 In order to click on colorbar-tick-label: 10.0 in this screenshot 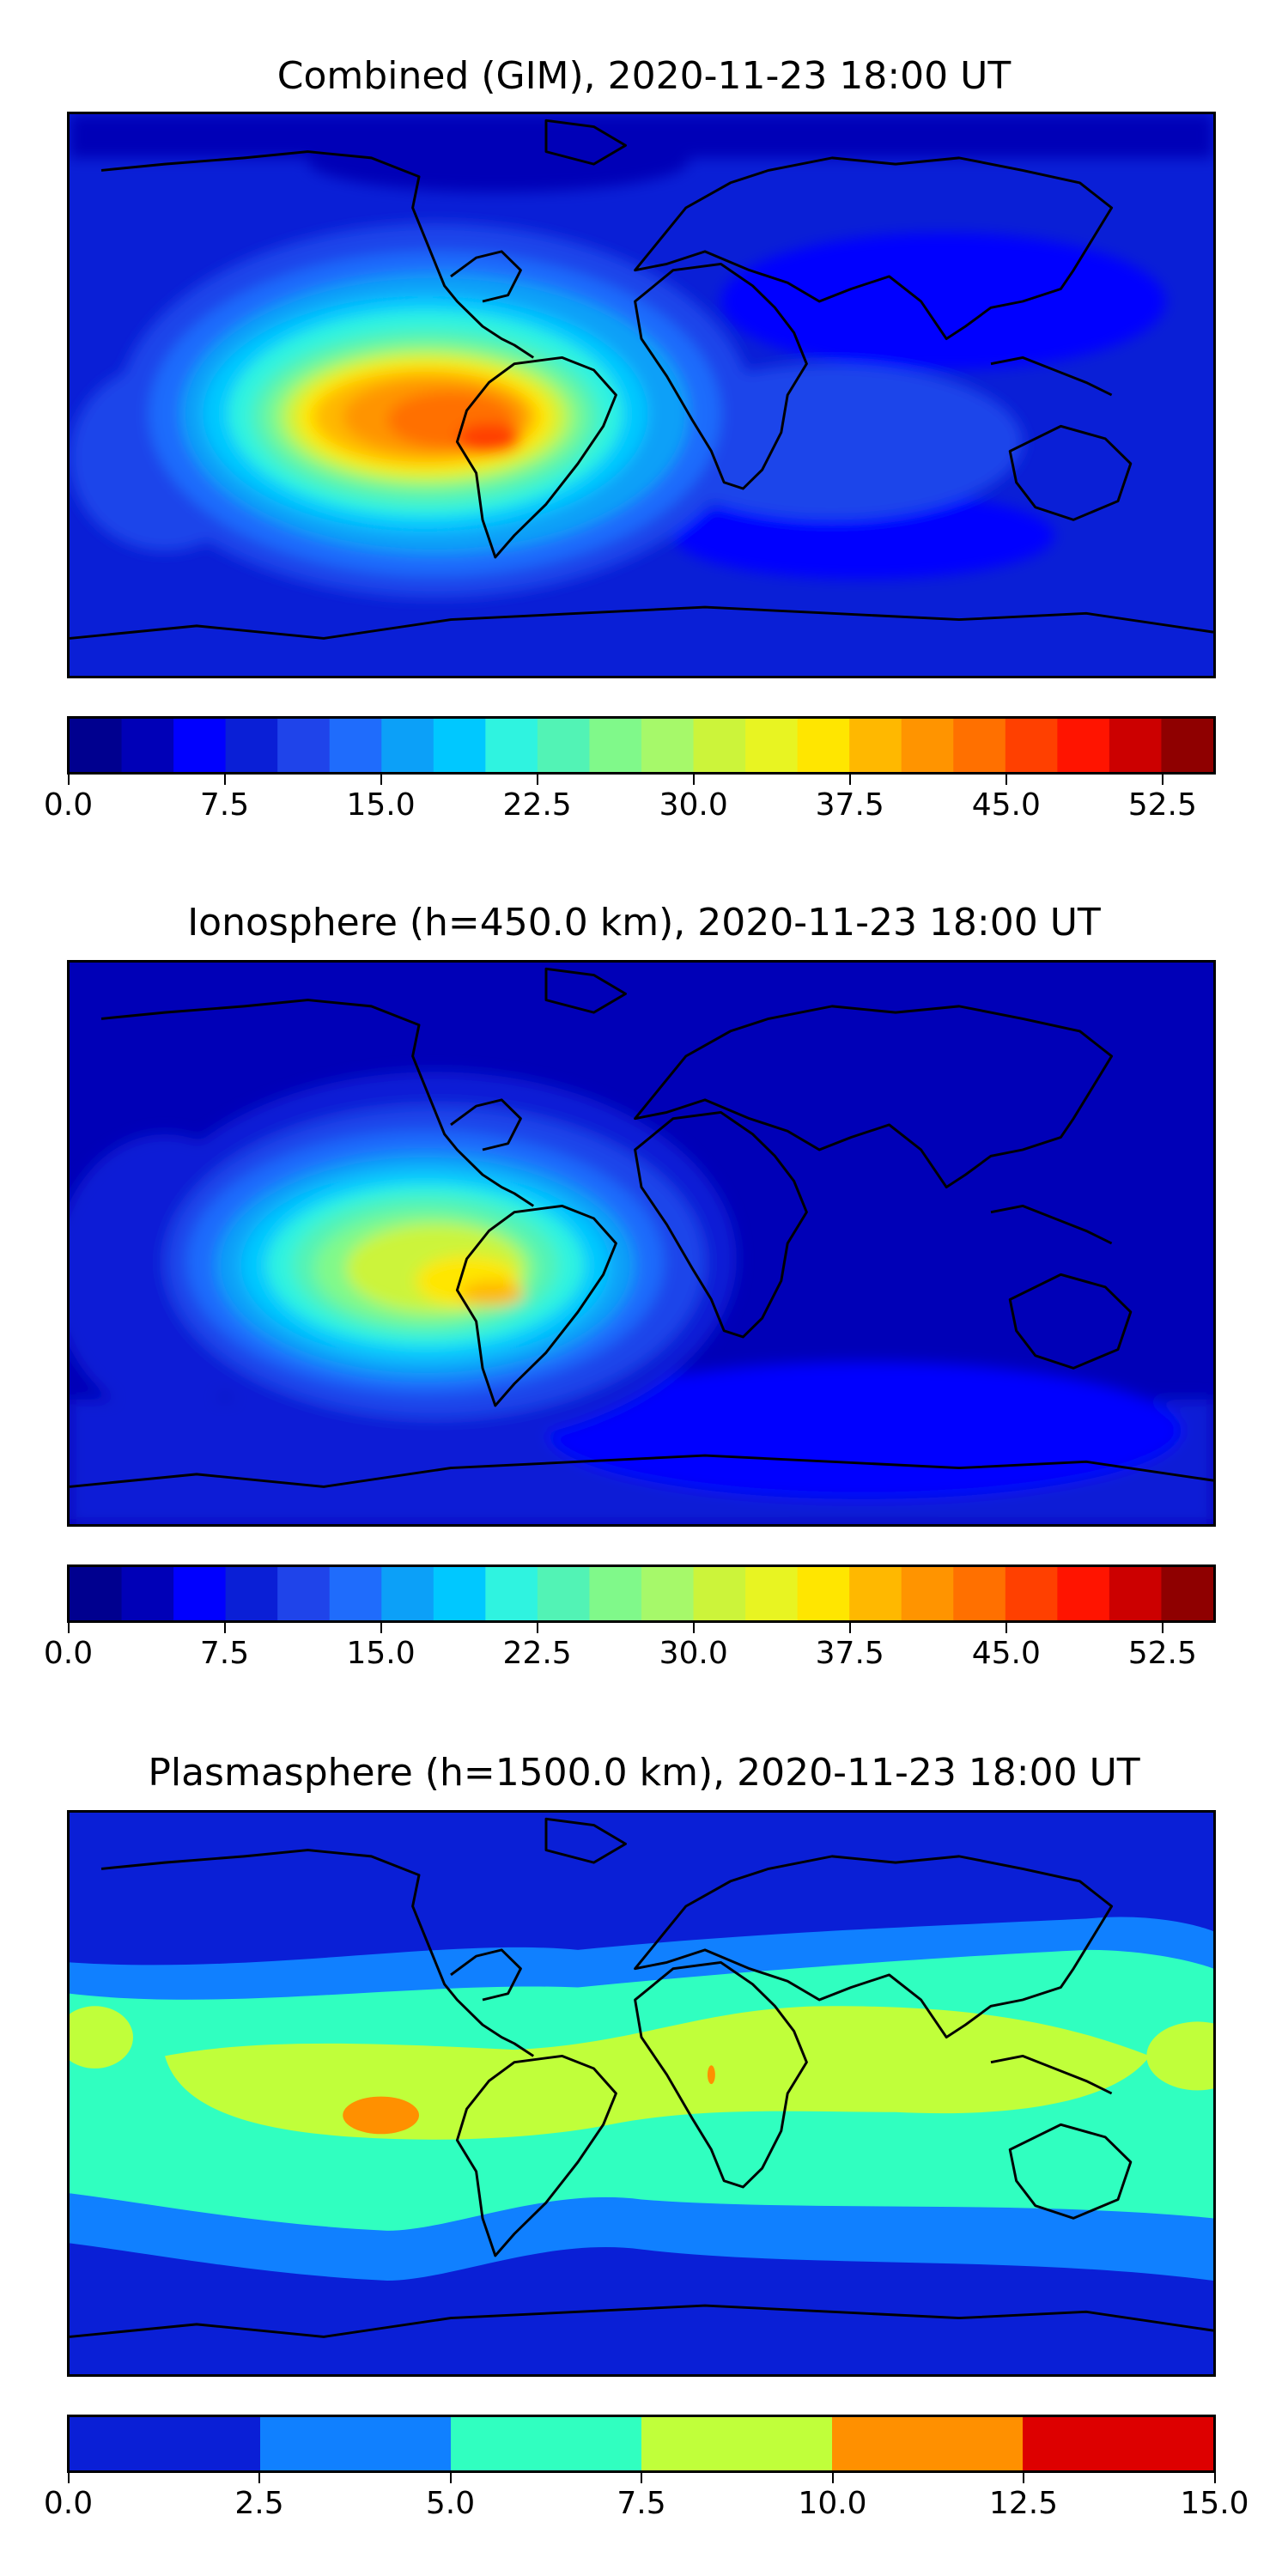, I will do `click(832, 2503)`.